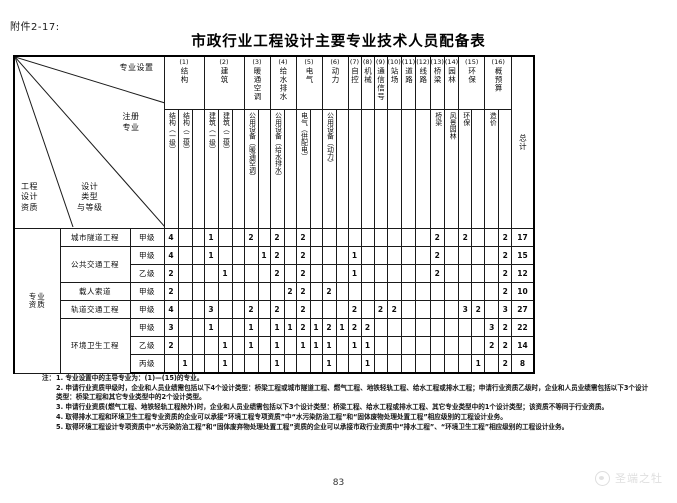 The height and width of the screenshot is (503, 677). Describe the element at coordinates (380, 255) in the screenshot. I see `cell-r2-c17` at that location.